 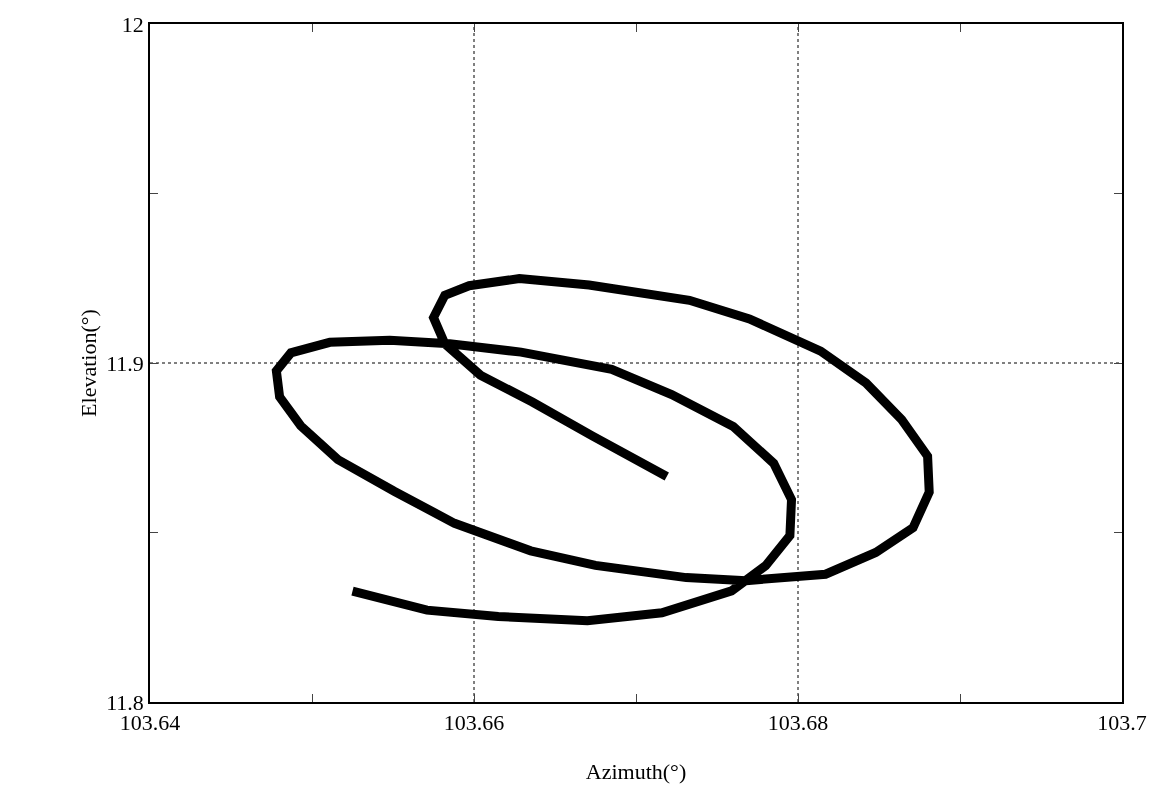 I want to click on x-axis-title: Azimuth(°), so click(x=636, y=771).